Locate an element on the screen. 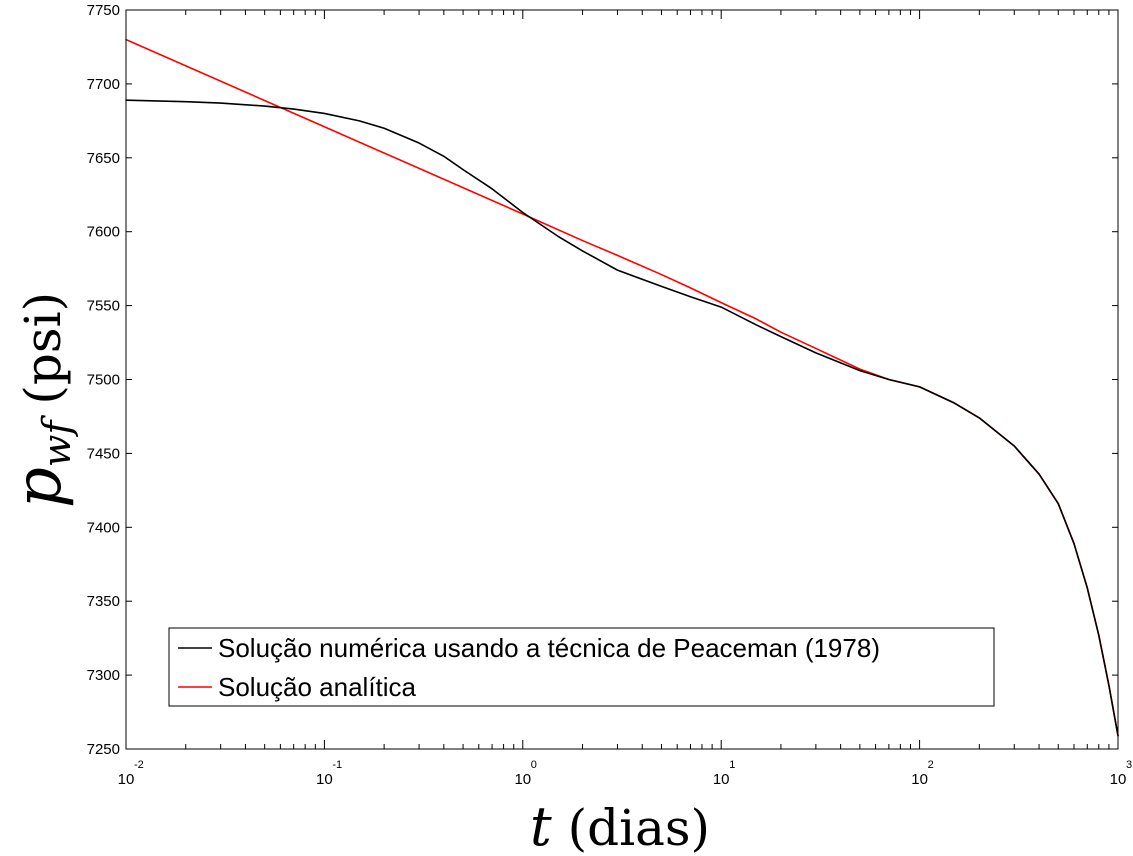 The height and width of the screenshot is (856, 1133). y-axis-title: pwf (psi) is located at coordinates (40, 400).